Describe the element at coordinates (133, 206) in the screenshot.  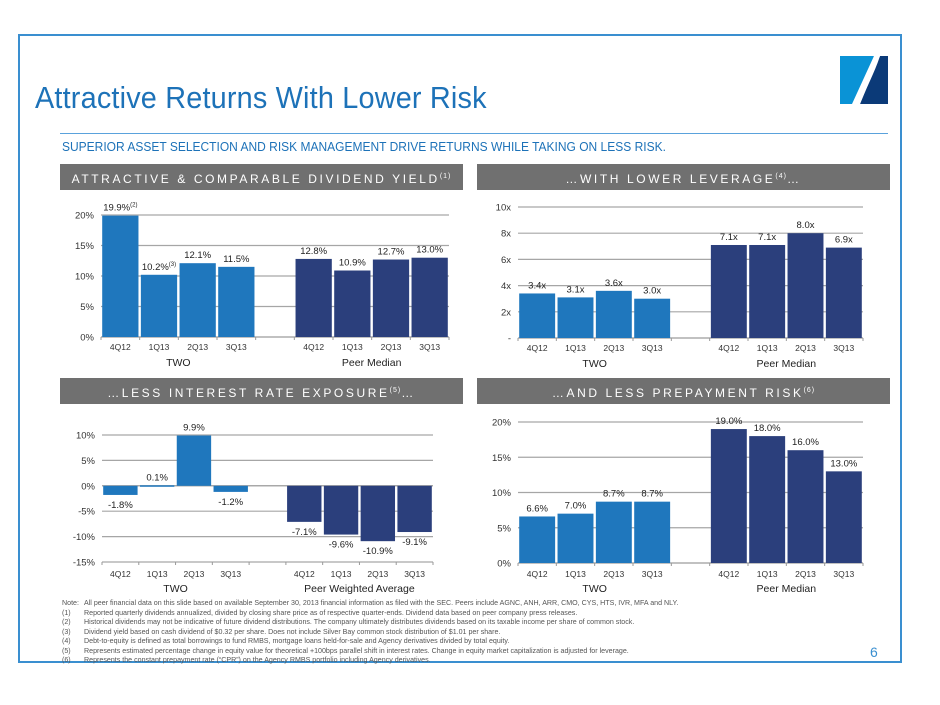
I see `data-label-footnote: (2)` at that location.